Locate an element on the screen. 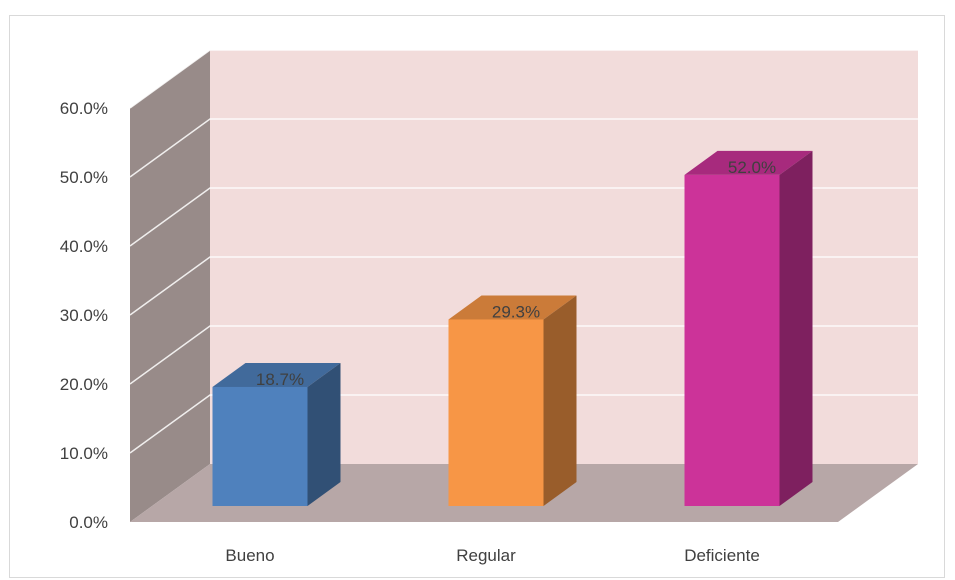 The height and width of the screenshot is (580, 955). category-labels: Bueno Regular Deficiente is located at coordinates (492, 555).